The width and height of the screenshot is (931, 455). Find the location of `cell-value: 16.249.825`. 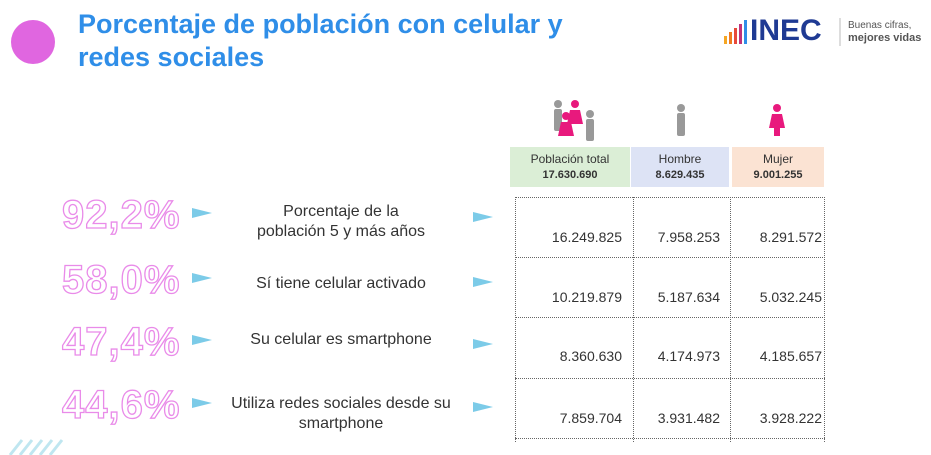

cell-value: 16.249.825 is located at coordinates (586, 237).